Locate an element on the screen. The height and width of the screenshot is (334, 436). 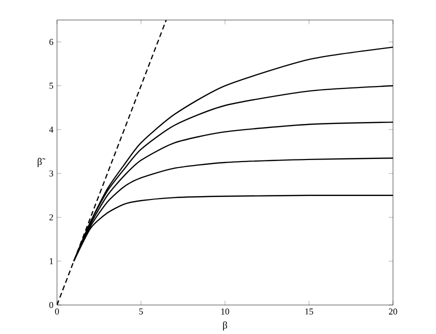
x-tick-label: 10 is located at coordinates (225, 311).